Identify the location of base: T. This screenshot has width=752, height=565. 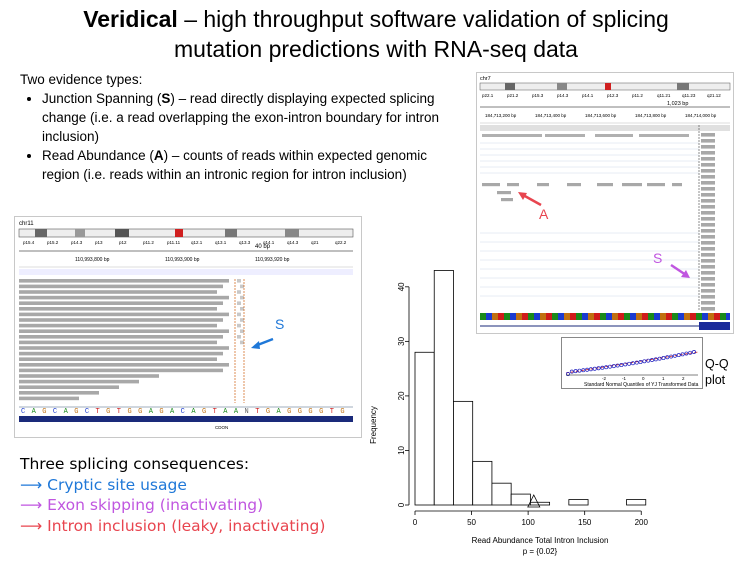
(98, 412).